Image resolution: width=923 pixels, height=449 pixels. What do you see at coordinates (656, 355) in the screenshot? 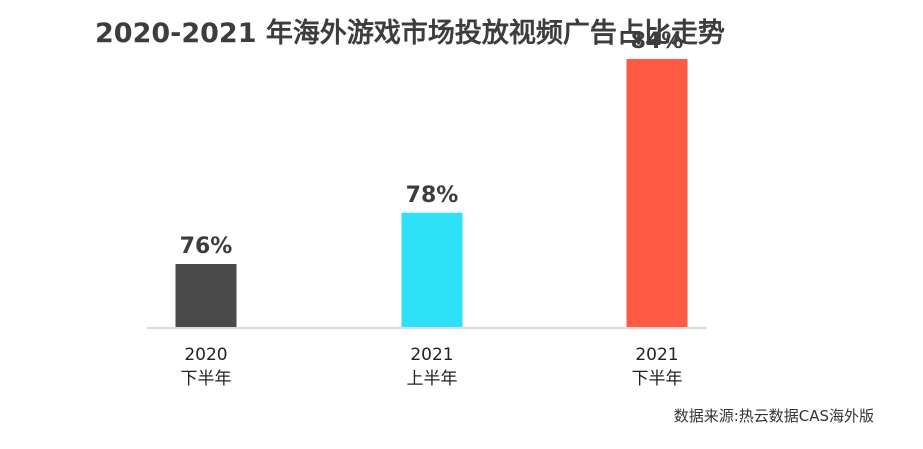
I see `category-year-2: 2021` at bounding box center [656, 355].